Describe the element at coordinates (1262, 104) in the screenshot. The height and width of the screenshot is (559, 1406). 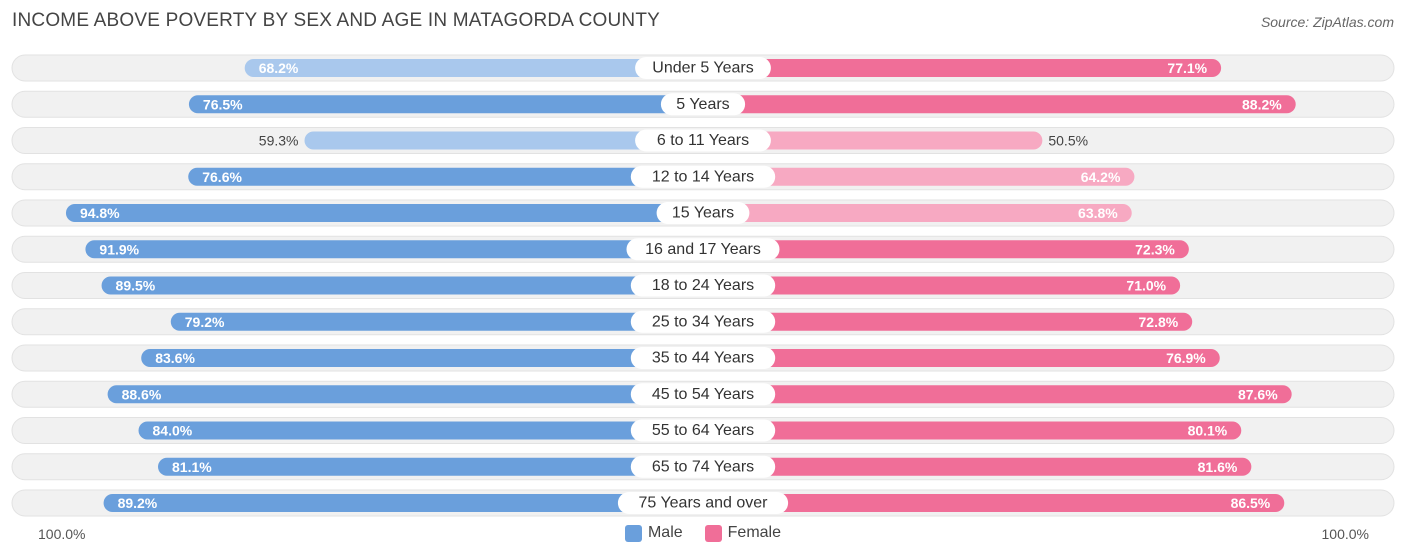
I see `value-label-female: 88.2%` at that location.